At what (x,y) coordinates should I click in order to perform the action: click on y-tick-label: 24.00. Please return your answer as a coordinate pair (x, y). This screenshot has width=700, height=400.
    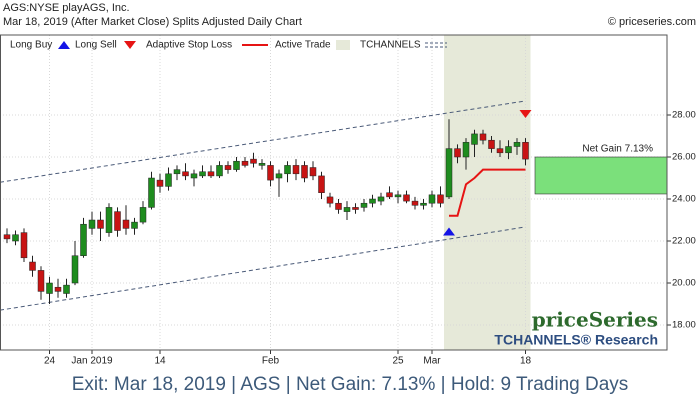
    Looking at the image, I should click on (684, 199).